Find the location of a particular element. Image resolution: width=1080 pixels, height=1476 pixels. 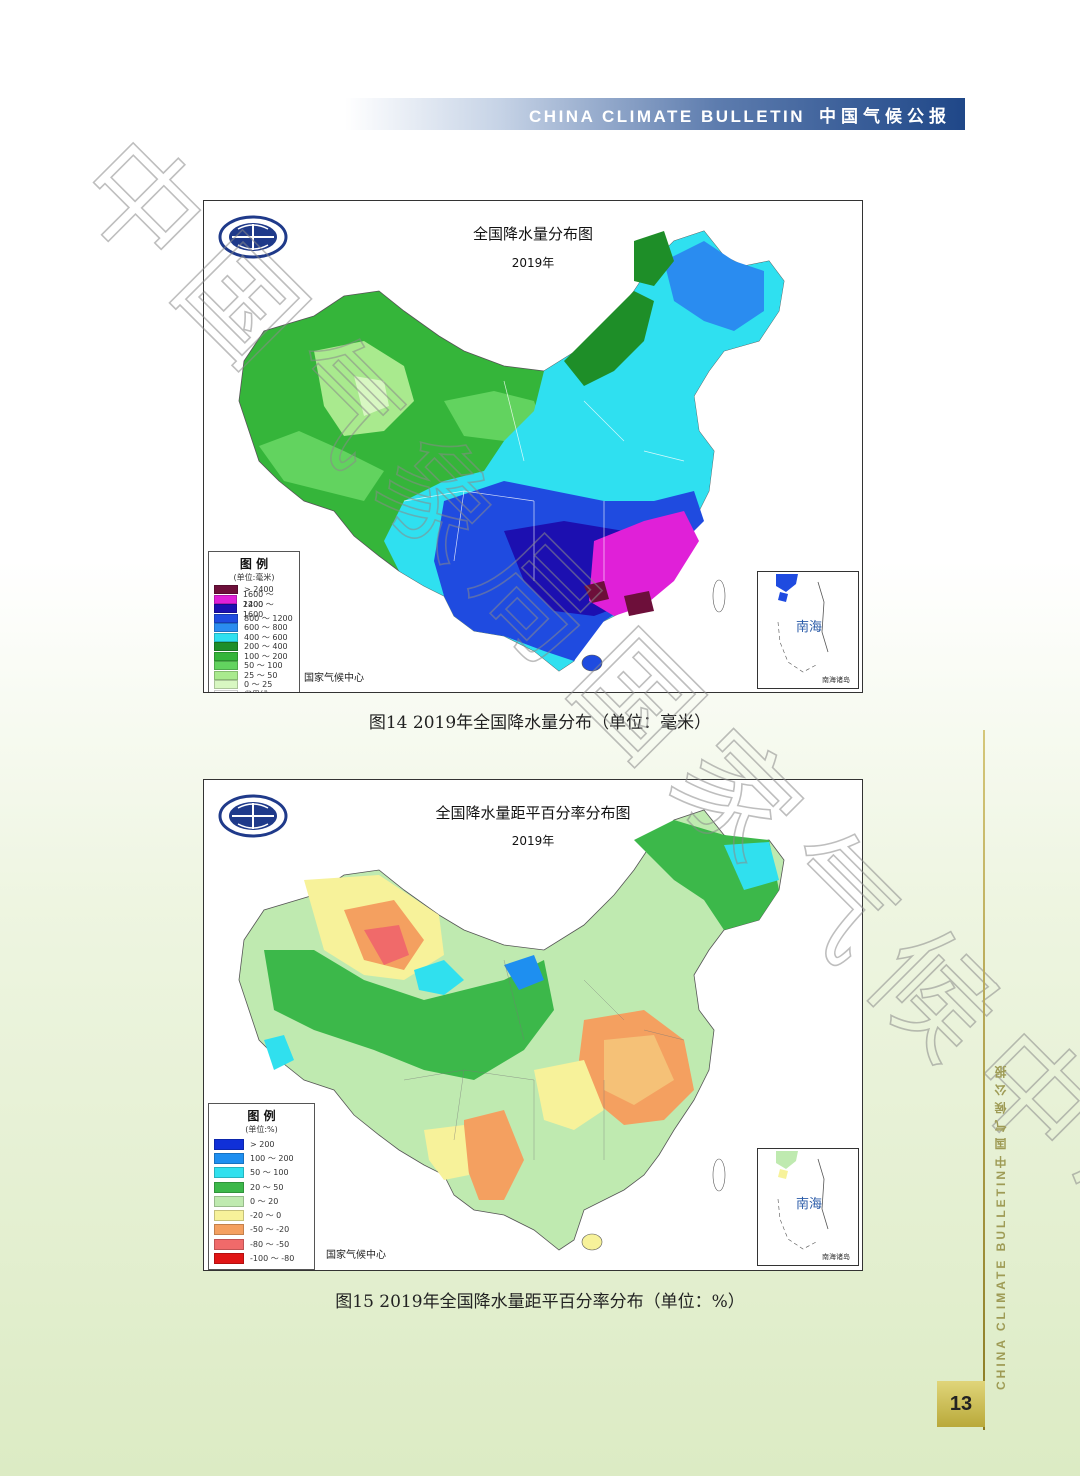

legend-label: -100 ～ -80 is located at coordinates (272, 1259).